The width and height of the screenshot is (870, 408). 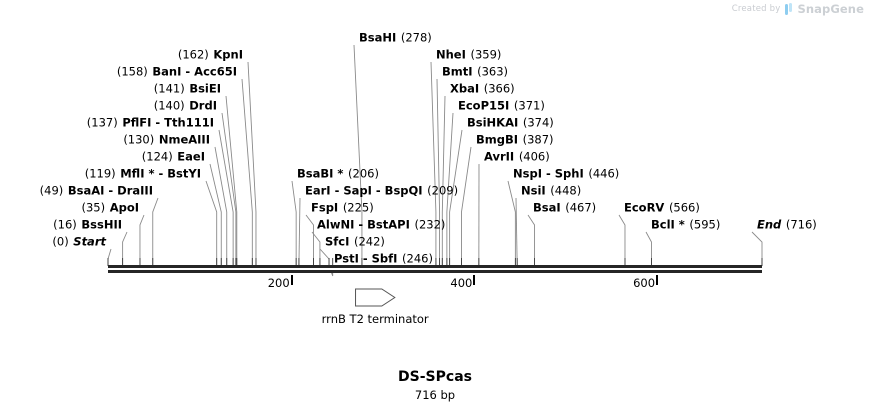 What do you see at coordinates (309, 240) in the screenshot?
I see `leader-line-fspi` at bounding box center [309, 240].